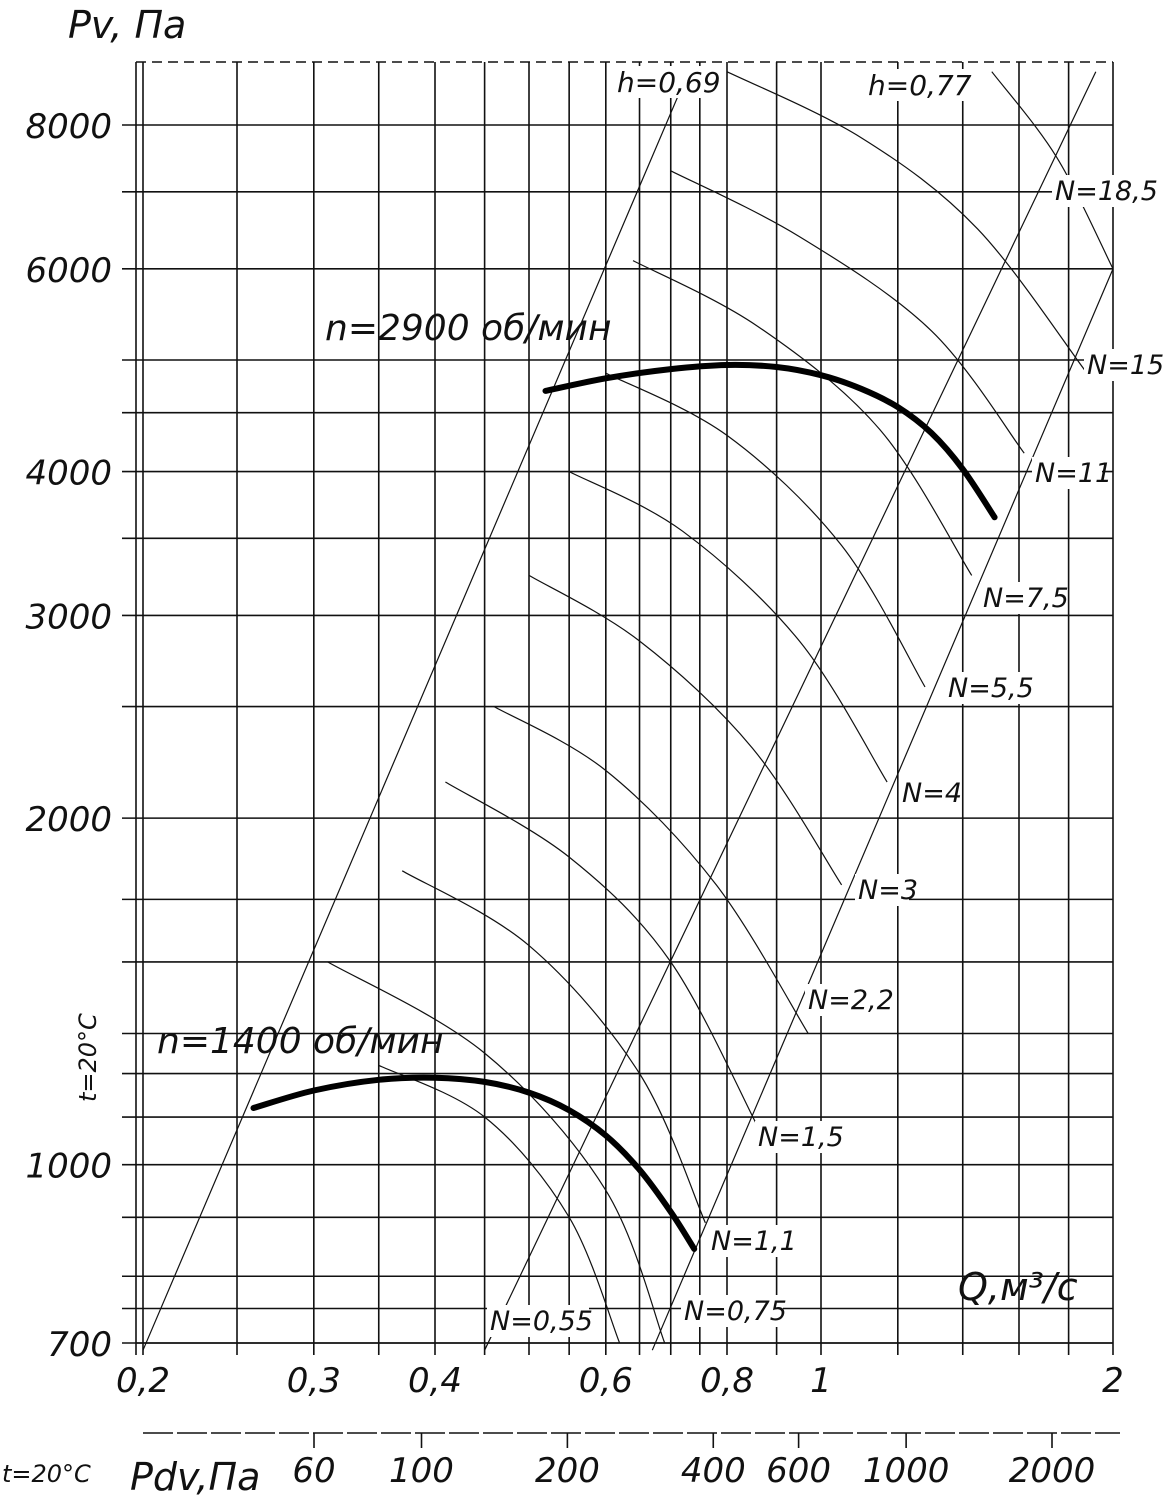  What do you see at coordinates (127, 25) in the screenshot?
I see `y-axis-title: Pv, Па` at bounding box center [127, 25].